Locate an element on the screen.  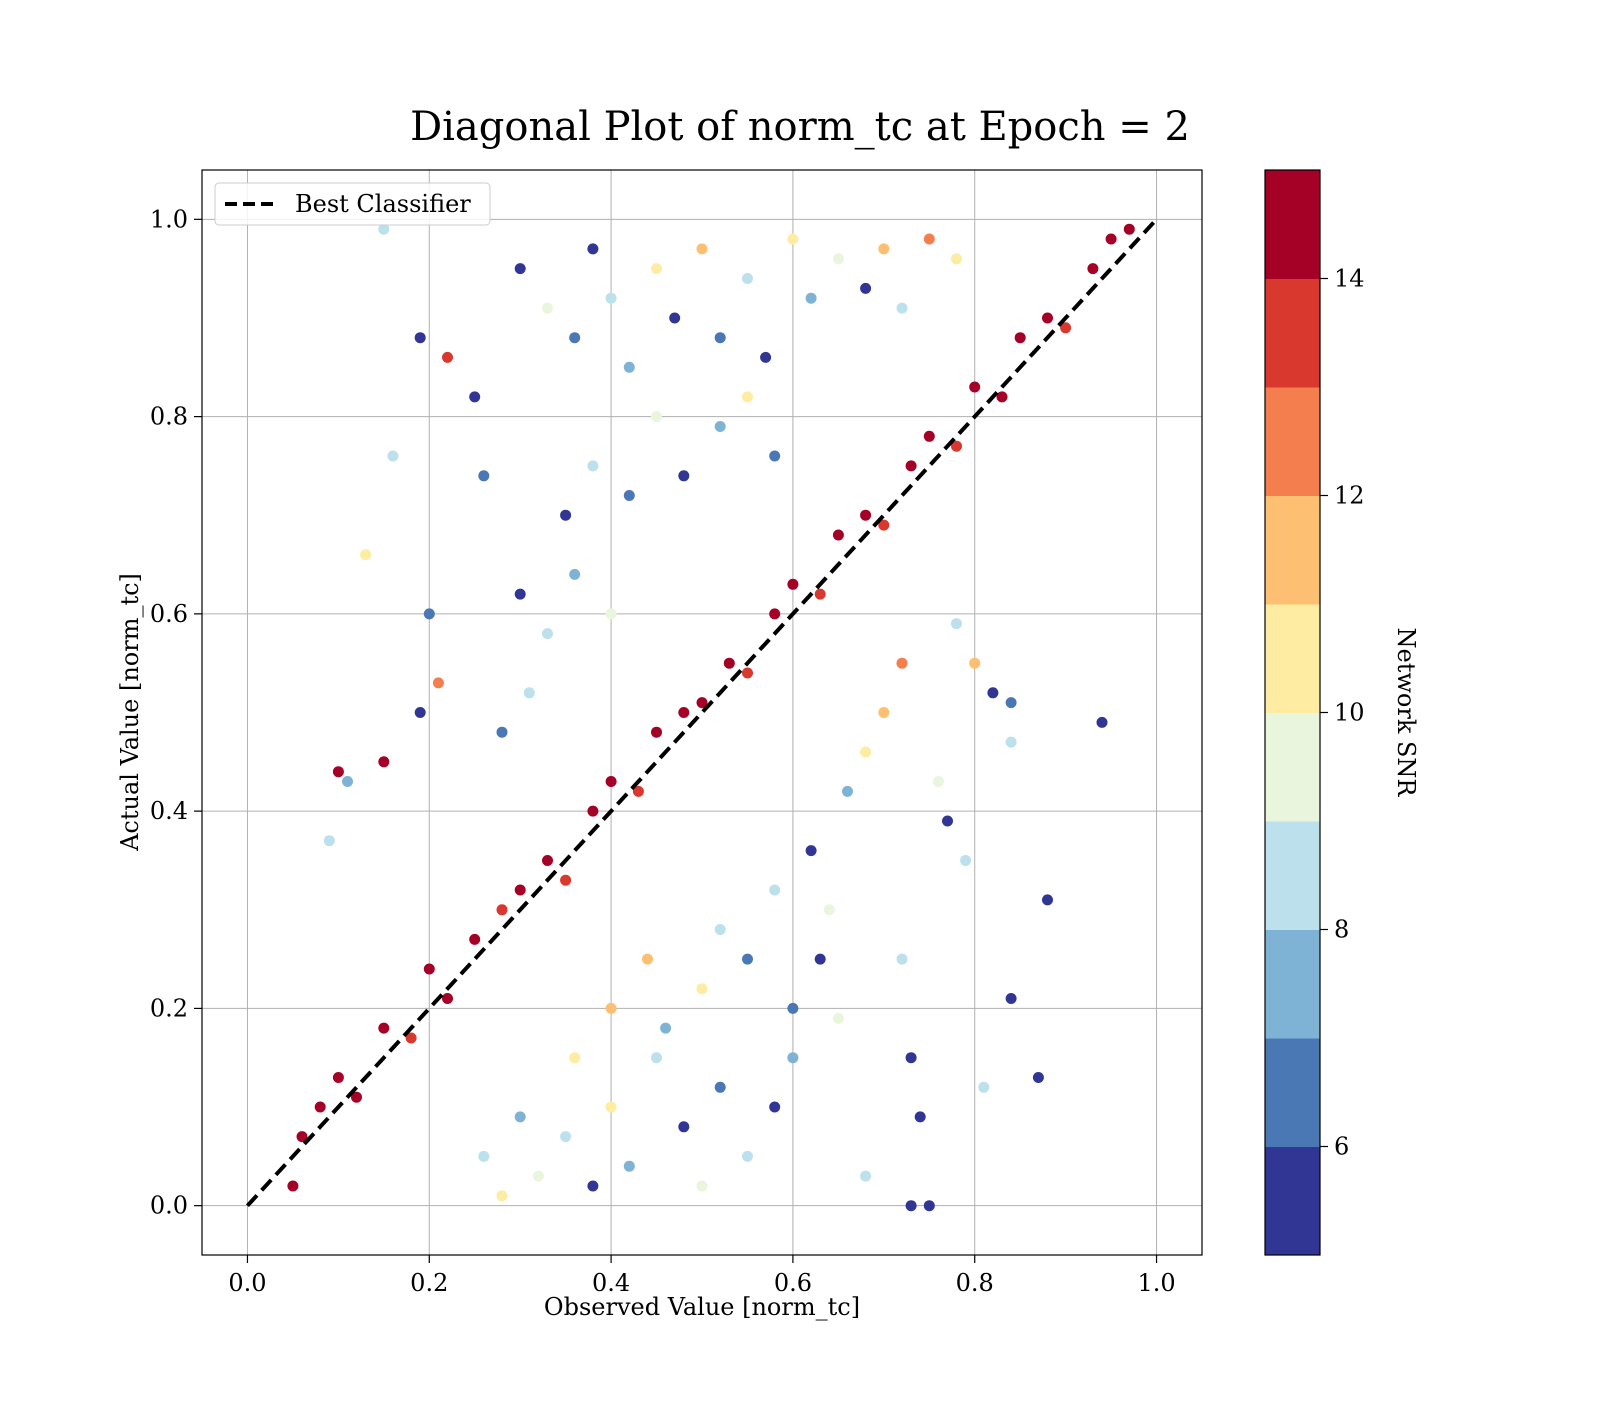
legend-label-best-classifier: Best Classifier is located at coordinates (383, 204).